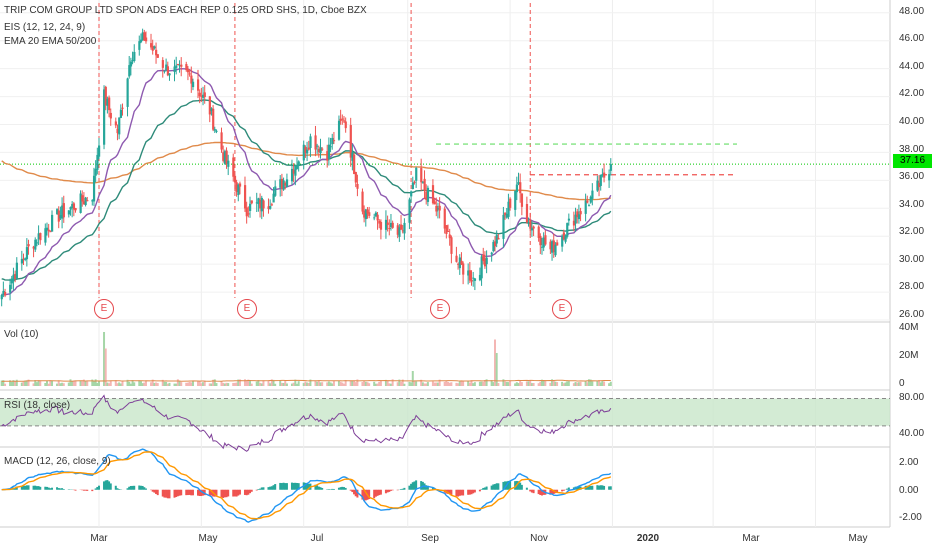 Image resolution: width=932 pixels, height=550 pixels. I want to click on time-axis-tick: May, so click(208, 538).